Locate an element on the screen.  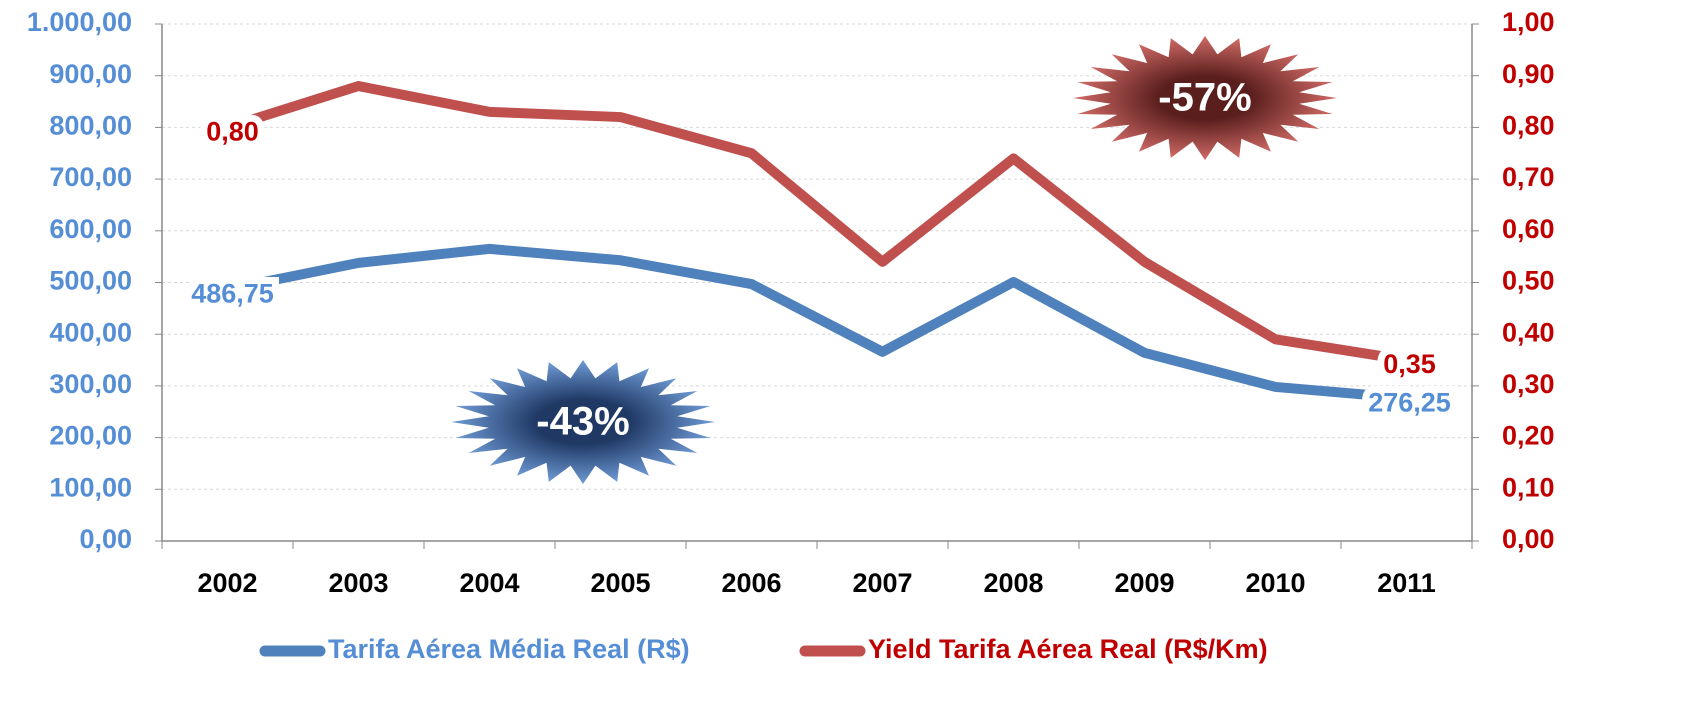
y-tick-label: 400,00 is located at coordinates (90, 332).